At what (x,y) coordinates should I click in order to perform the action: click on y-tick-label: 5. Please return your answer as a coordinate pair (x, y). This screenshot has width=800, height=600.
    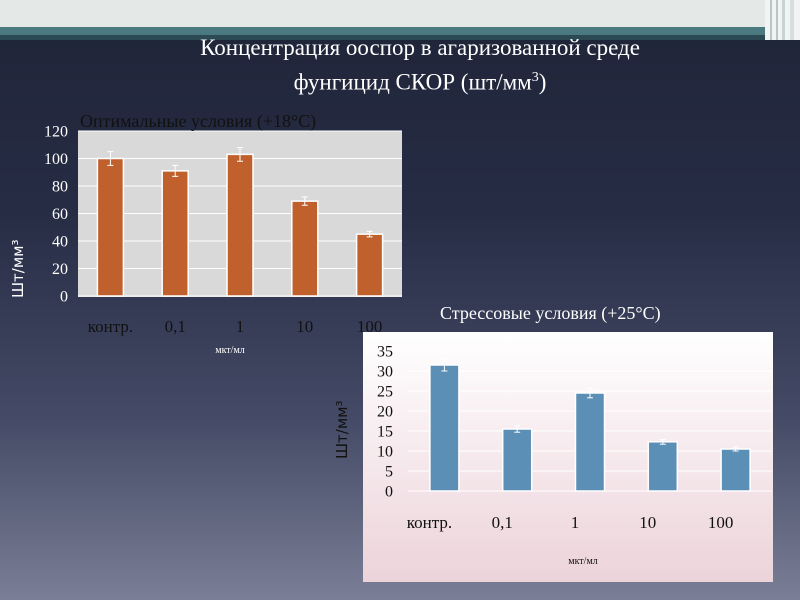
    Looking at the image, I should click on (389, 472).